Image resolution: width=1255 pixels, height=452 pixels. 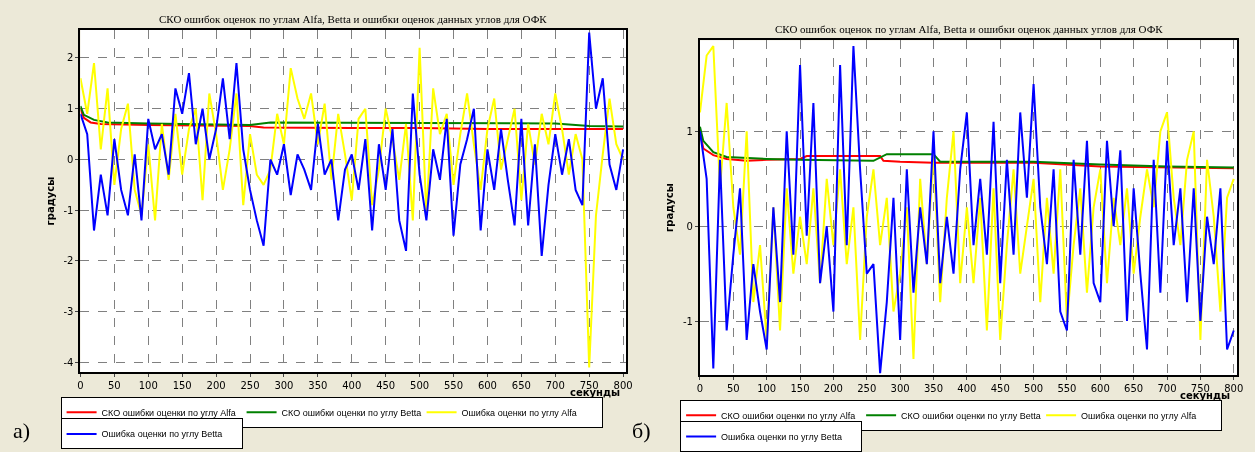 What do you see at coordinates (68, 312) in the screenshot?
I see `y-tick-label: -3` at bounding box center [68, 312].